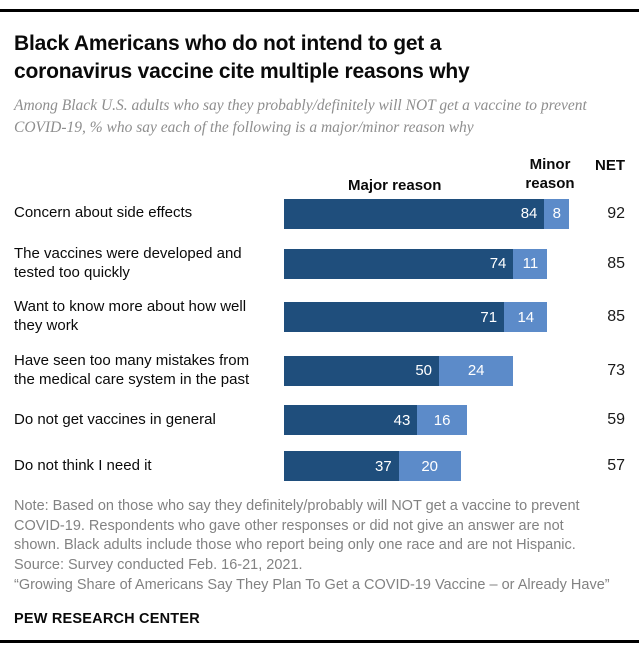  What do you see at coordinates (550, 174) in the screenshot?
I see `legend-minor-reason: Minor reason` at bounding box center [550, 174].